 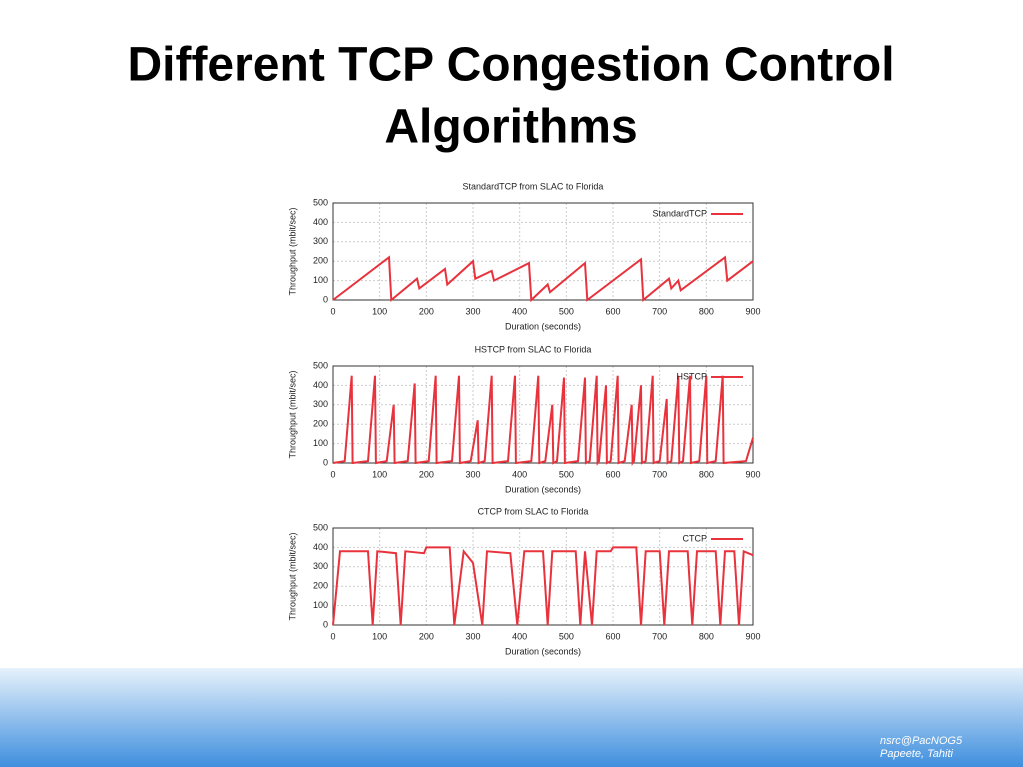 I want to click on footer-band, so click(x=511, y=717).